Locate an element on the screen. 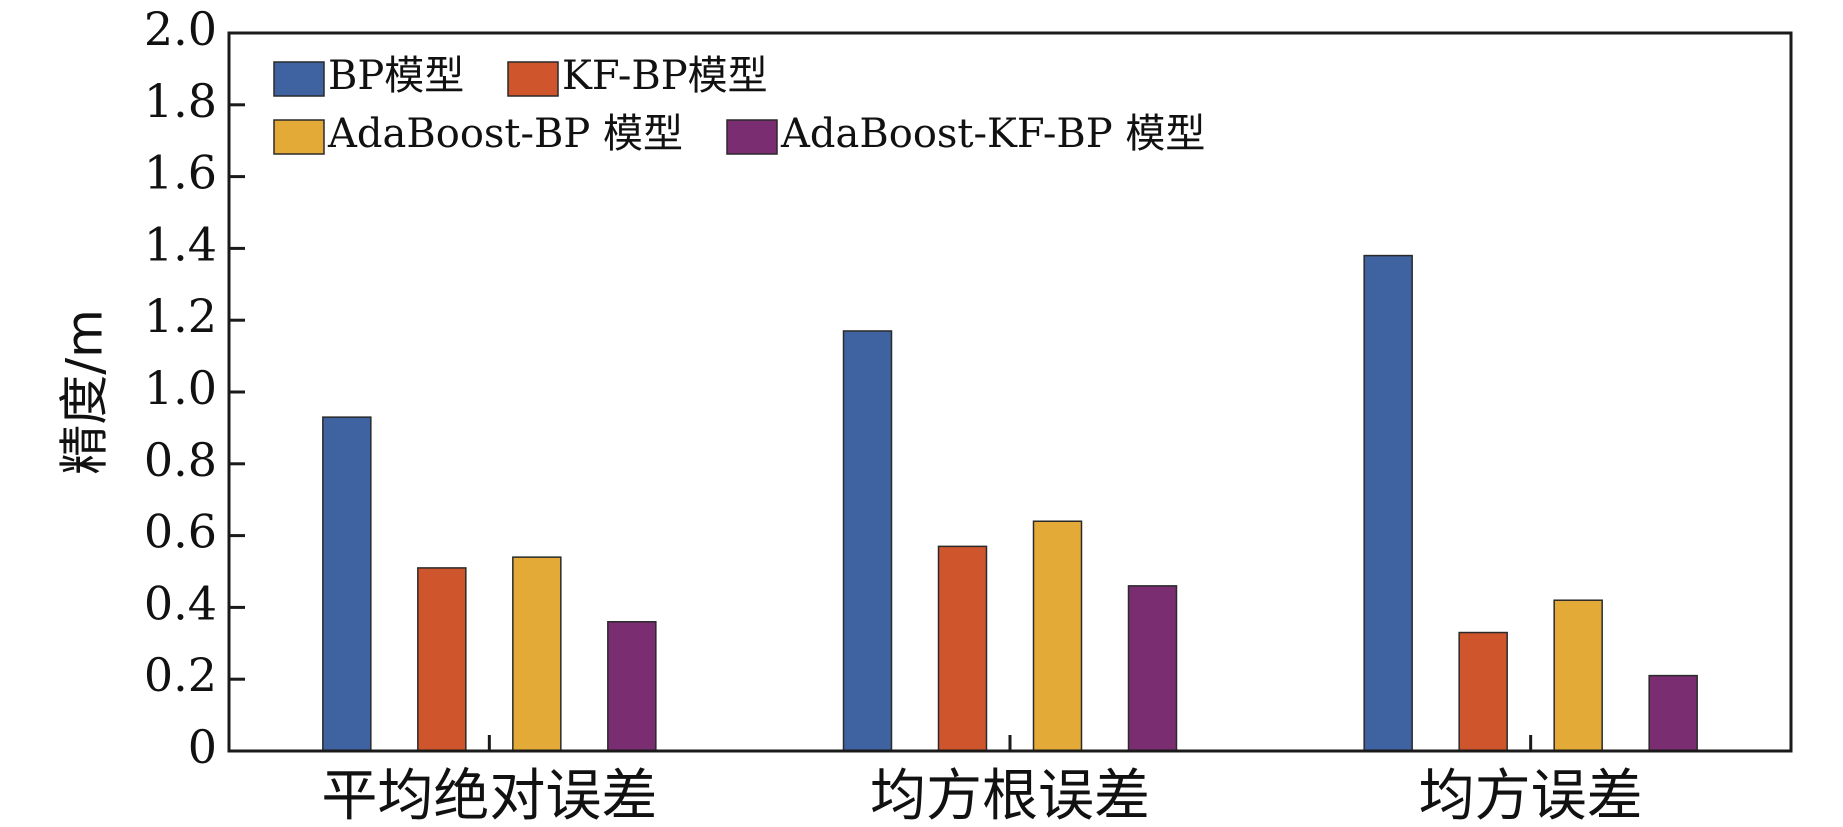  y-tick-label: 0.6 is located at coordinates (180, 532).